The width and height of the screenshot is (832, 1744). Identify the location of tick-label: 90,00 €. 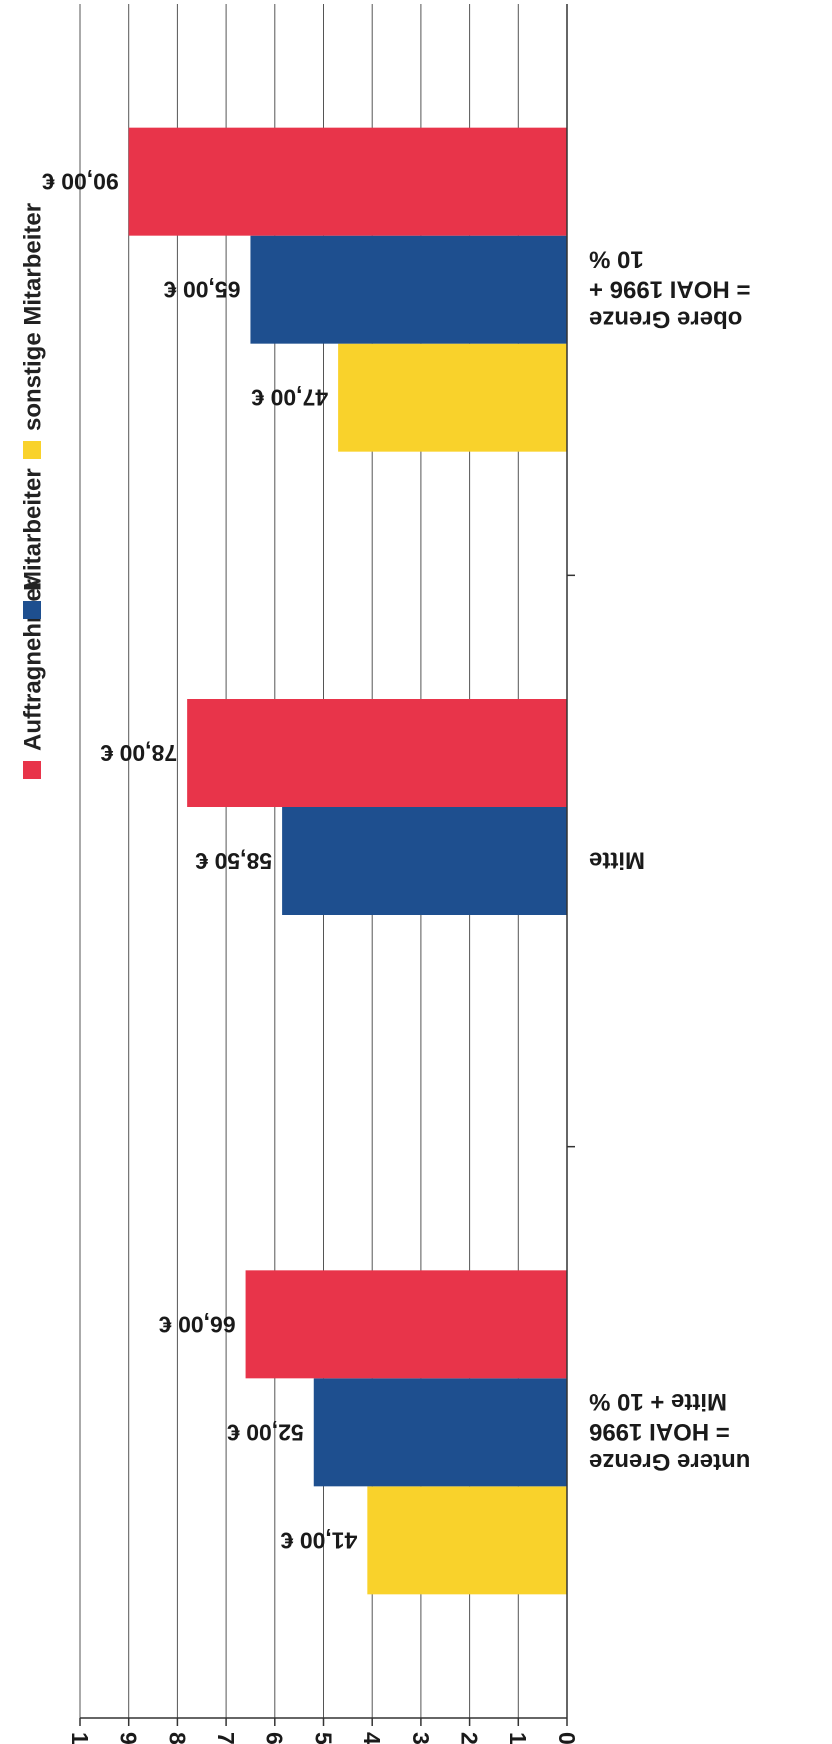
(129, 1738).